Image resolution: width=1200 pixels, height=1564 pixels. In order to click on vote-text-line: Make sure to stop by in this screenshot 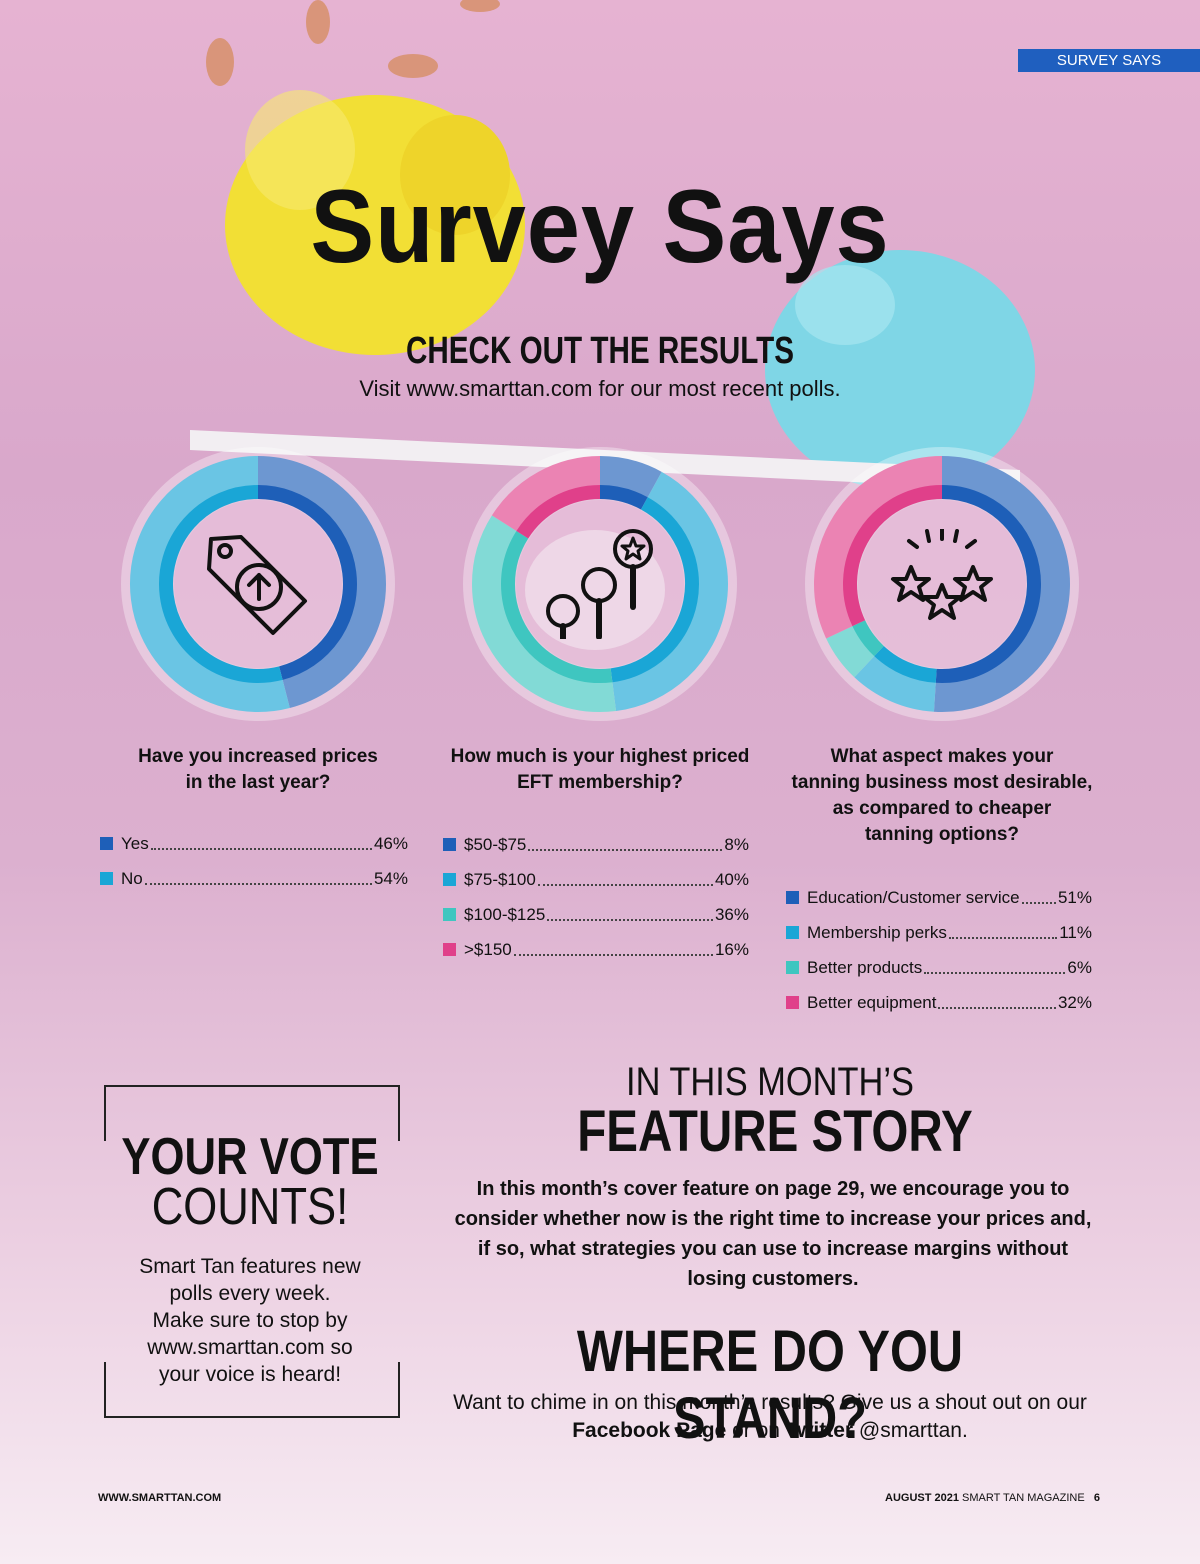, I will do `click(250, 1320)`.